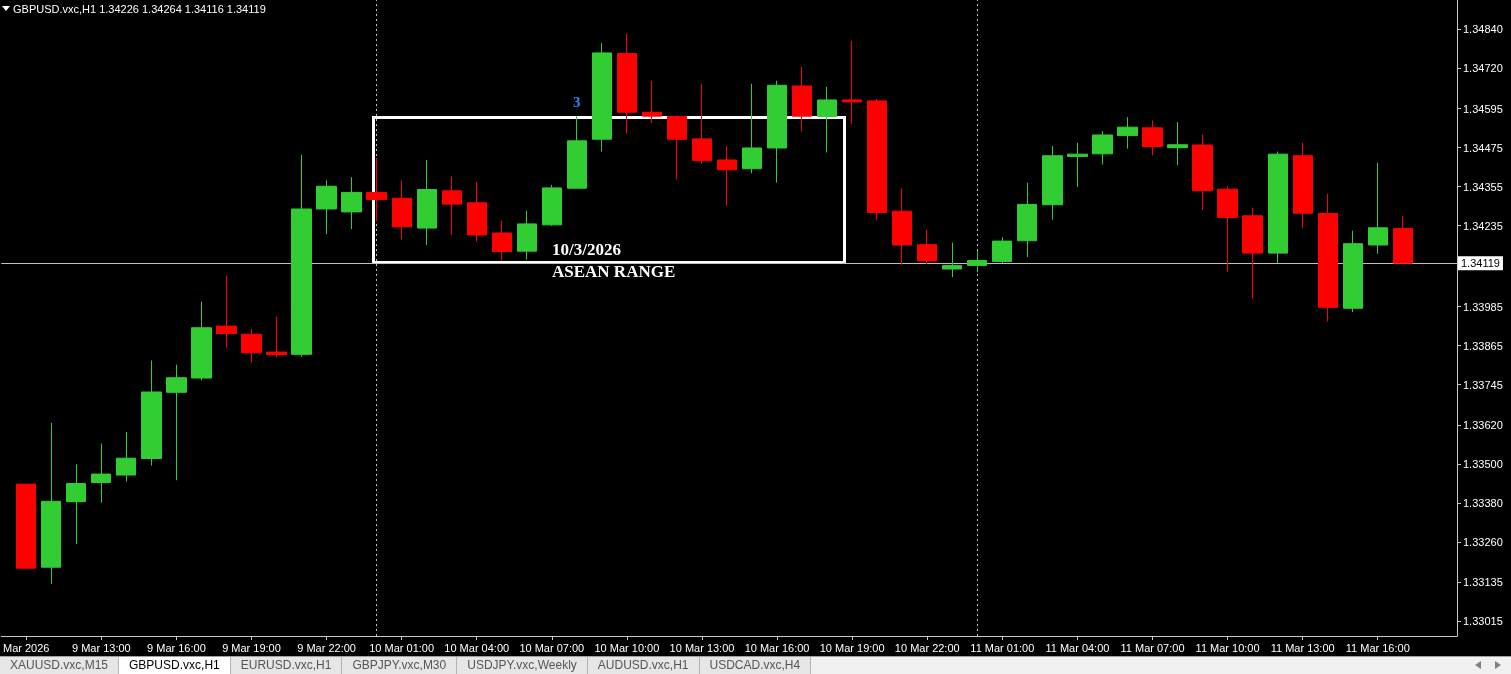 This screenshot has width=1511, height=674. I want to click on tab: AUDUSD.vxc,H1, so click(643, 665).